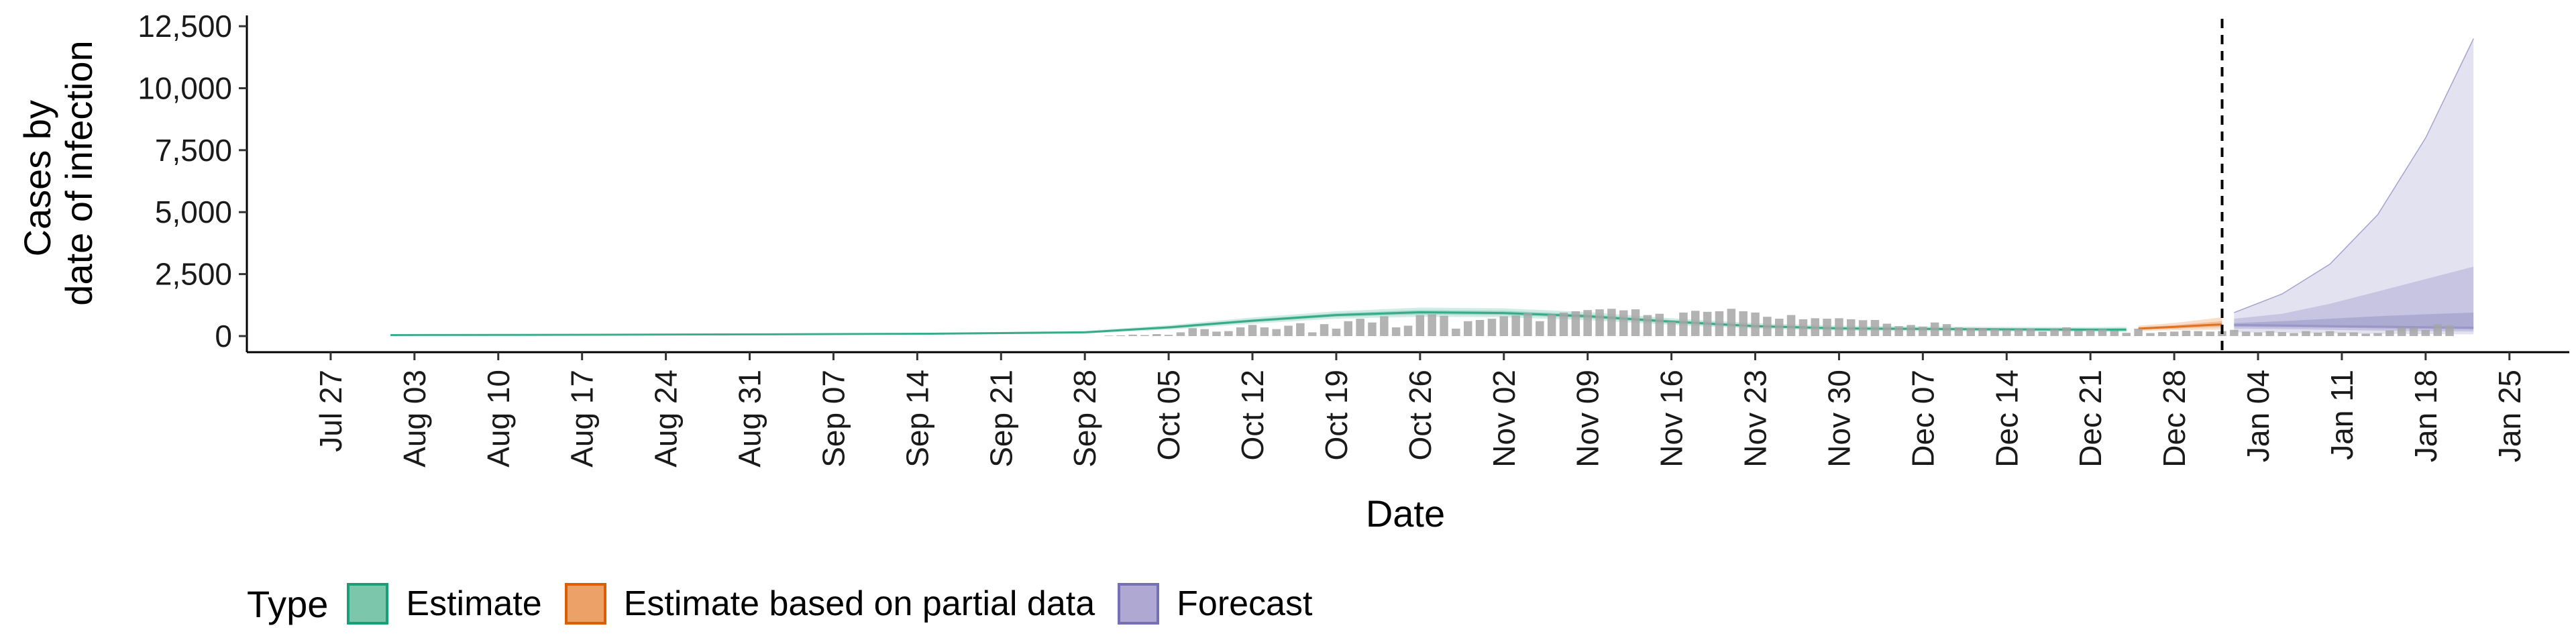 The height and width of the screenshot is (644, 2576). What do you see at coordinates (1139, 604) in the screenshot?
I see `legend-key-forecast` at bounding box center [1139, 604].